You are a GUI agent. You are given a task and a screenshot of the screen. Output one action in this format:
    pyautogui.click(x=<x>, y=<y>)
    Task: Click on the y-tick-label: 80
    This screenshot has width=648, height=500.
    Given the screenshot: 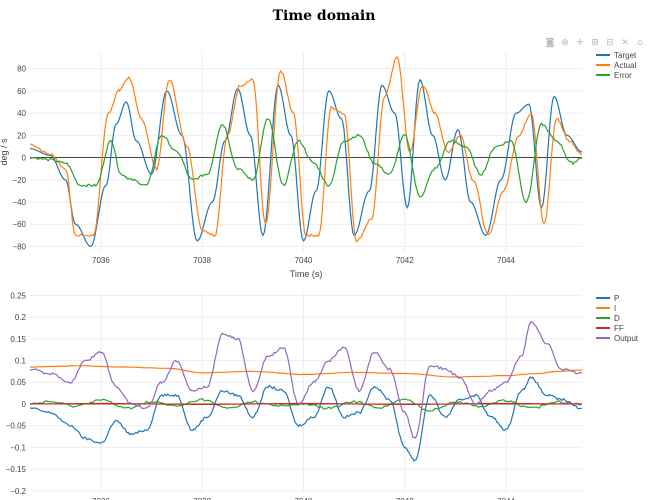 What is the action you would take?
    pyautogui.click(x=21, y=69)
    